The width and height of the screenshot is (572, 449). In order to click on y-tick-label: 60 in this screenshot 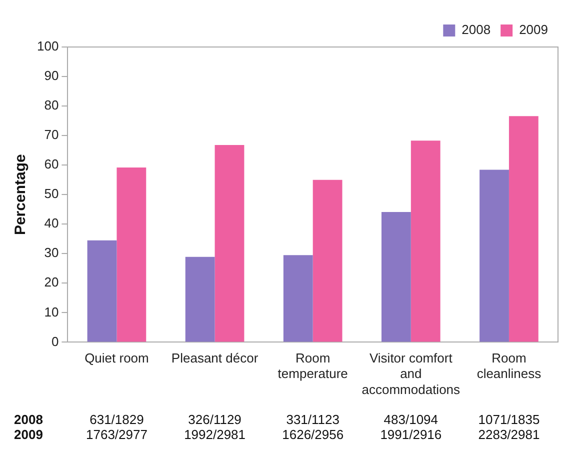, I will do `click(51, 164)`.